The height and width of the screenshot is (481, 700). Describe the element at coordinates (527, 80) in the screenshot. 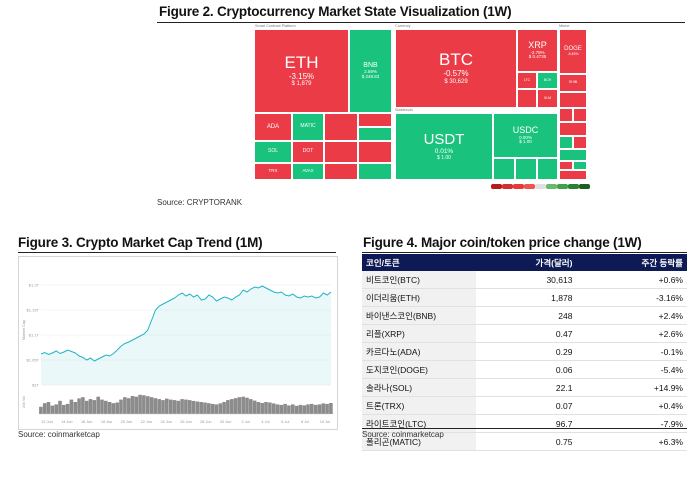

I see `tile-ltc: LTC` at that location.